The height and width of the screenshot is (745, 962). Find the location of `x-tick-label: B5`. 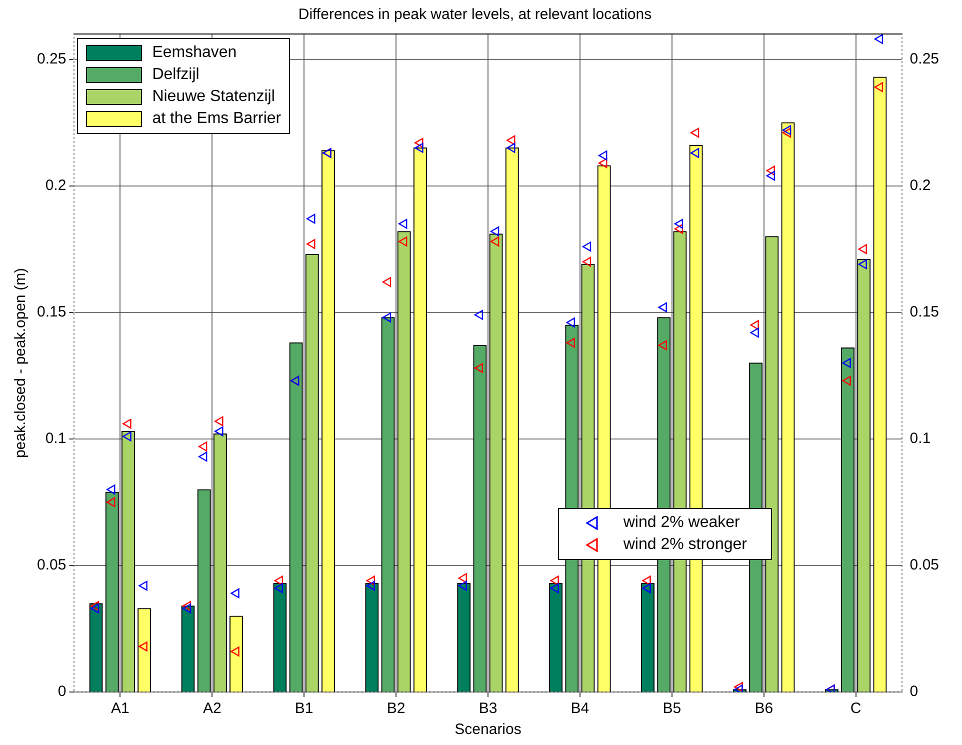

x-tick-label: B5 is located at coordinates (672, 709).